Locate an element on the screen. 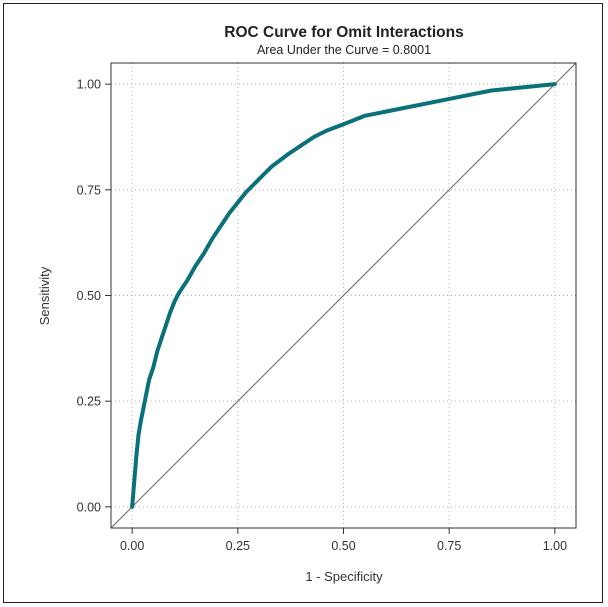  y-tick-label-0: 0.00 is located at coordinates (89, 507).